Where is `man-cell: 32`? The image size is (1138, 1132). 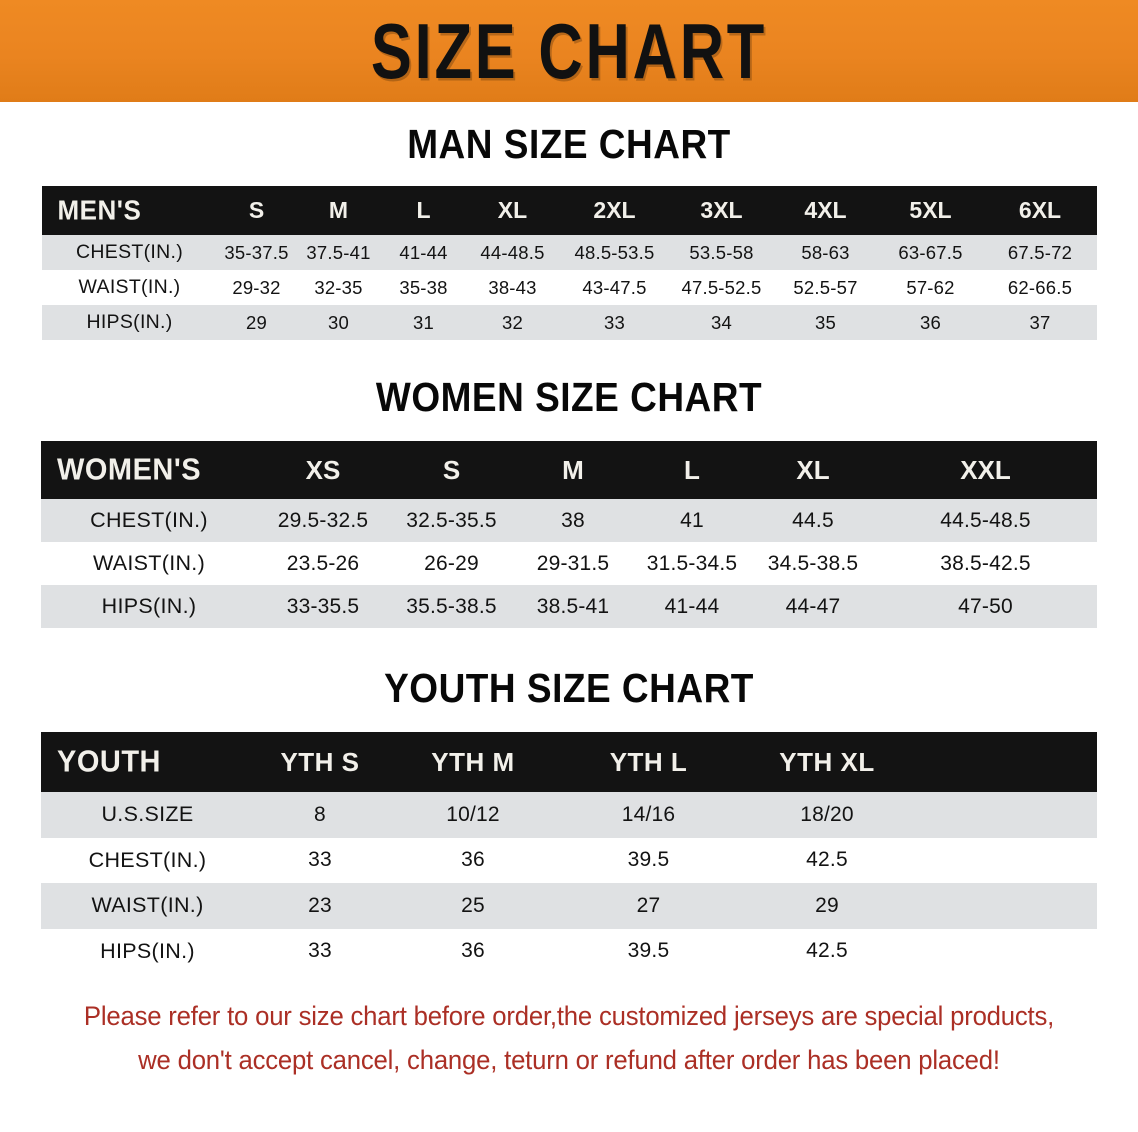 man-cell: 32 is located at coordinates (512, 322).